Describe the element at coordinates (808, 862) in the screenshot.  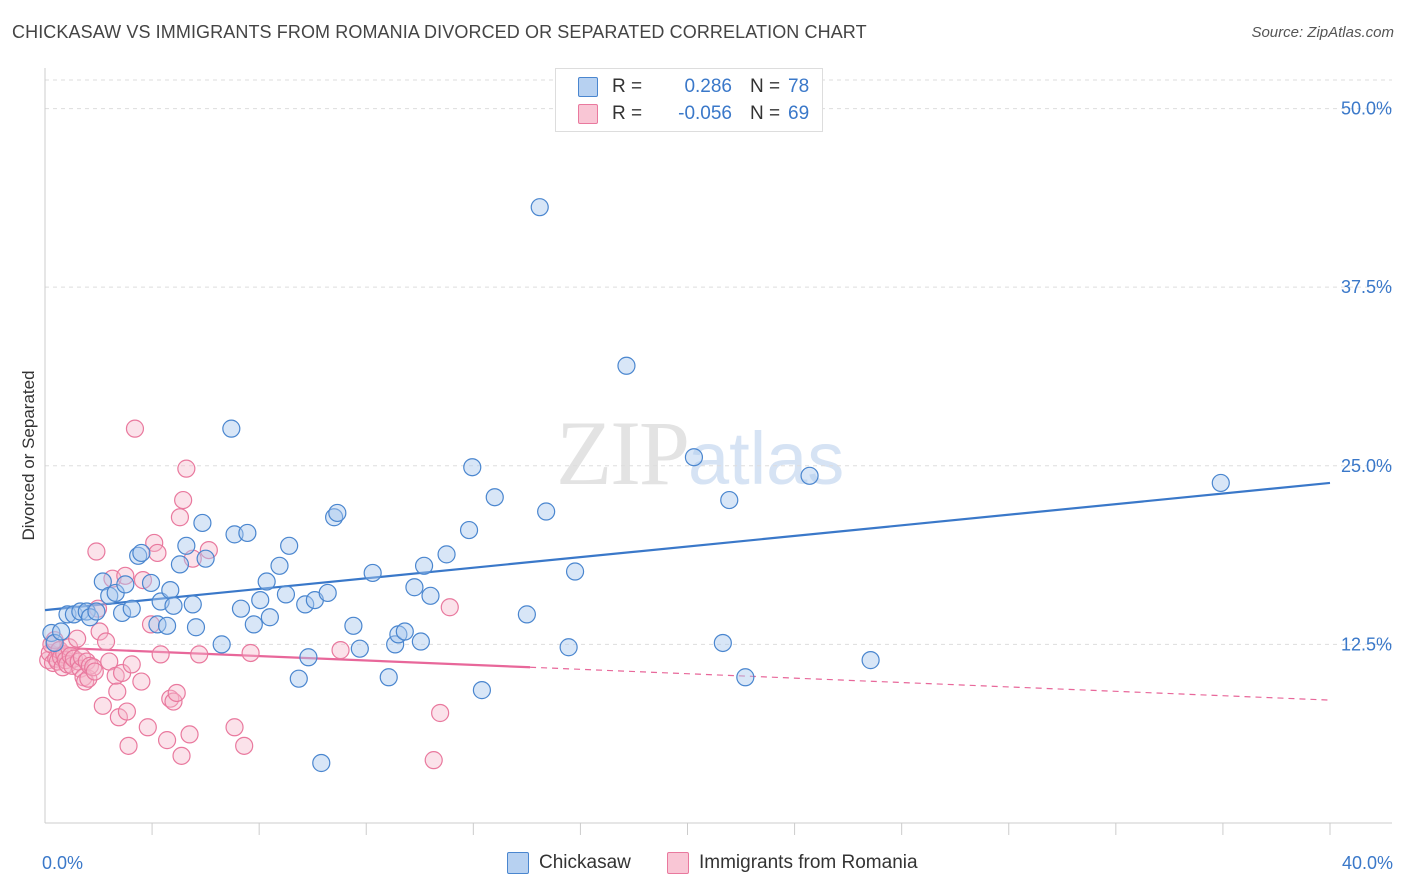
I see `legend-label-romania: Immigrants from Romania` at that location.